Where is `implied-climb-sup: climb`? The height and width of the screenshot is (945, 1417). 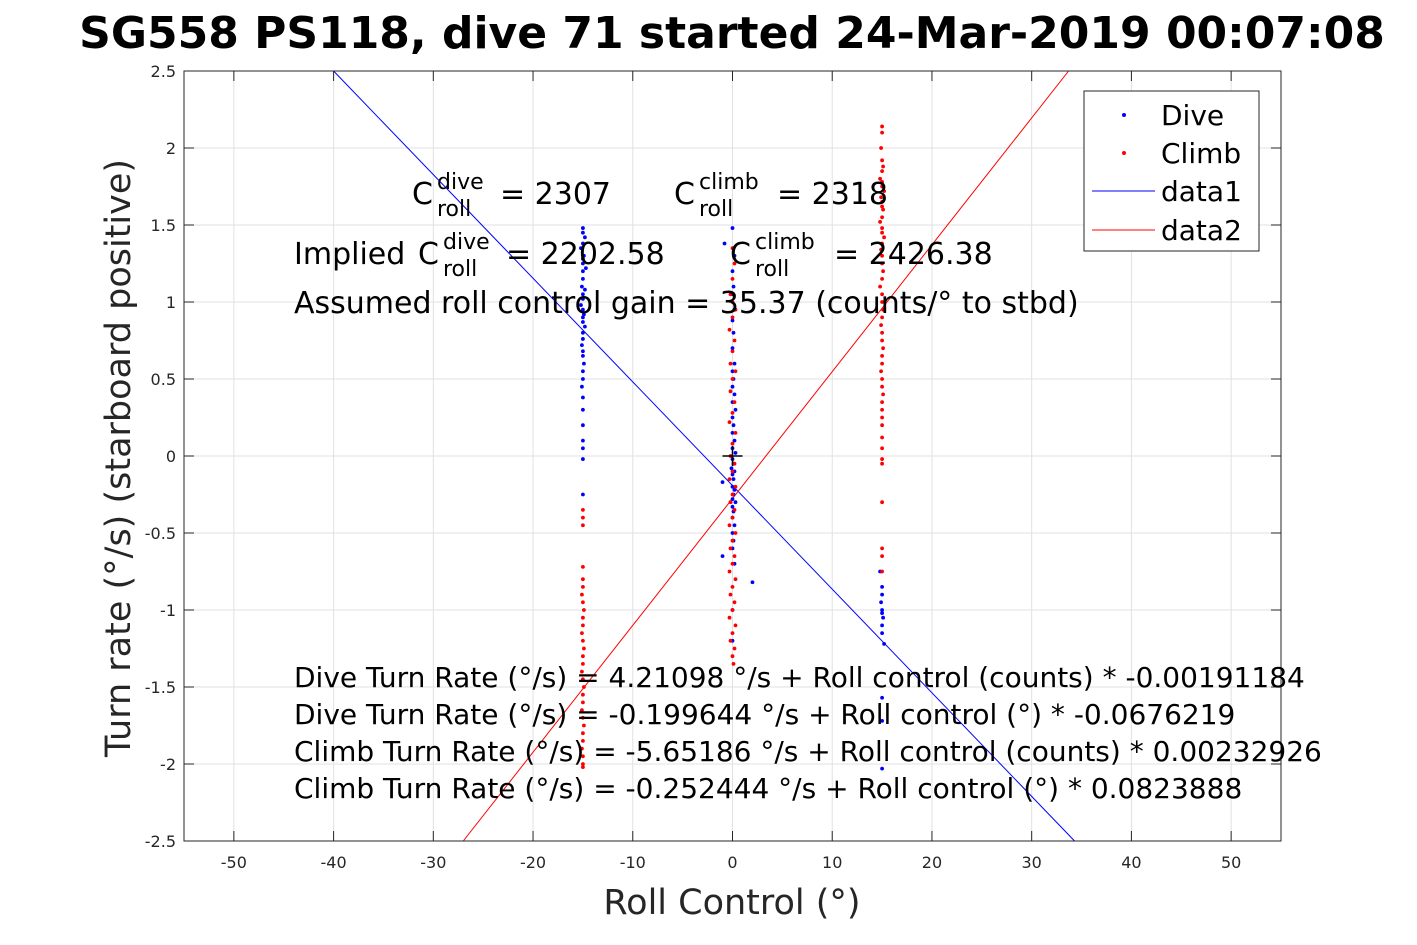
implied-climb-sup: climb is located at coordinates (785, 242).